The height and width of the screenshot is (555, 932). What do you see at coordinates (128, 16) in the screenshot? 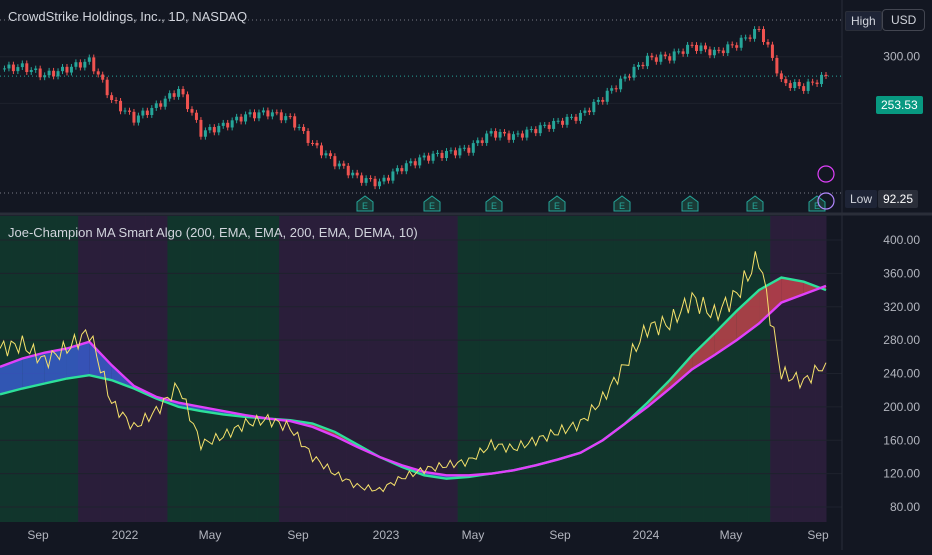
I see `chart-title: CrowdStrike Holdings, Inc., 1D, NASDAQ` at bounding box center [128, 16].